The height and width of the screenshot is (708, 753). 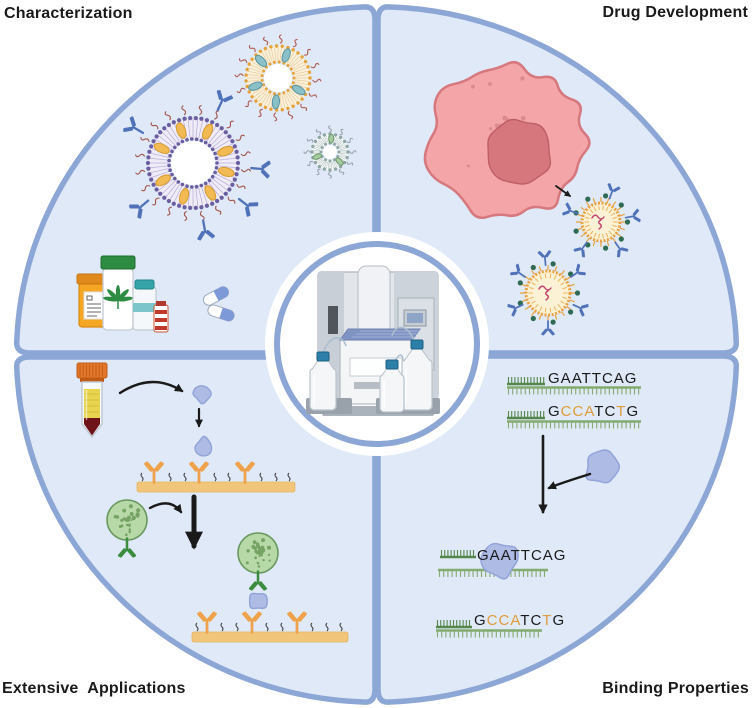 What do you see at coordinates (522, 555) in the screenshot?
I see `dna-sequence-match-bound: GAATTCAG` at bounding box center [522, 555].